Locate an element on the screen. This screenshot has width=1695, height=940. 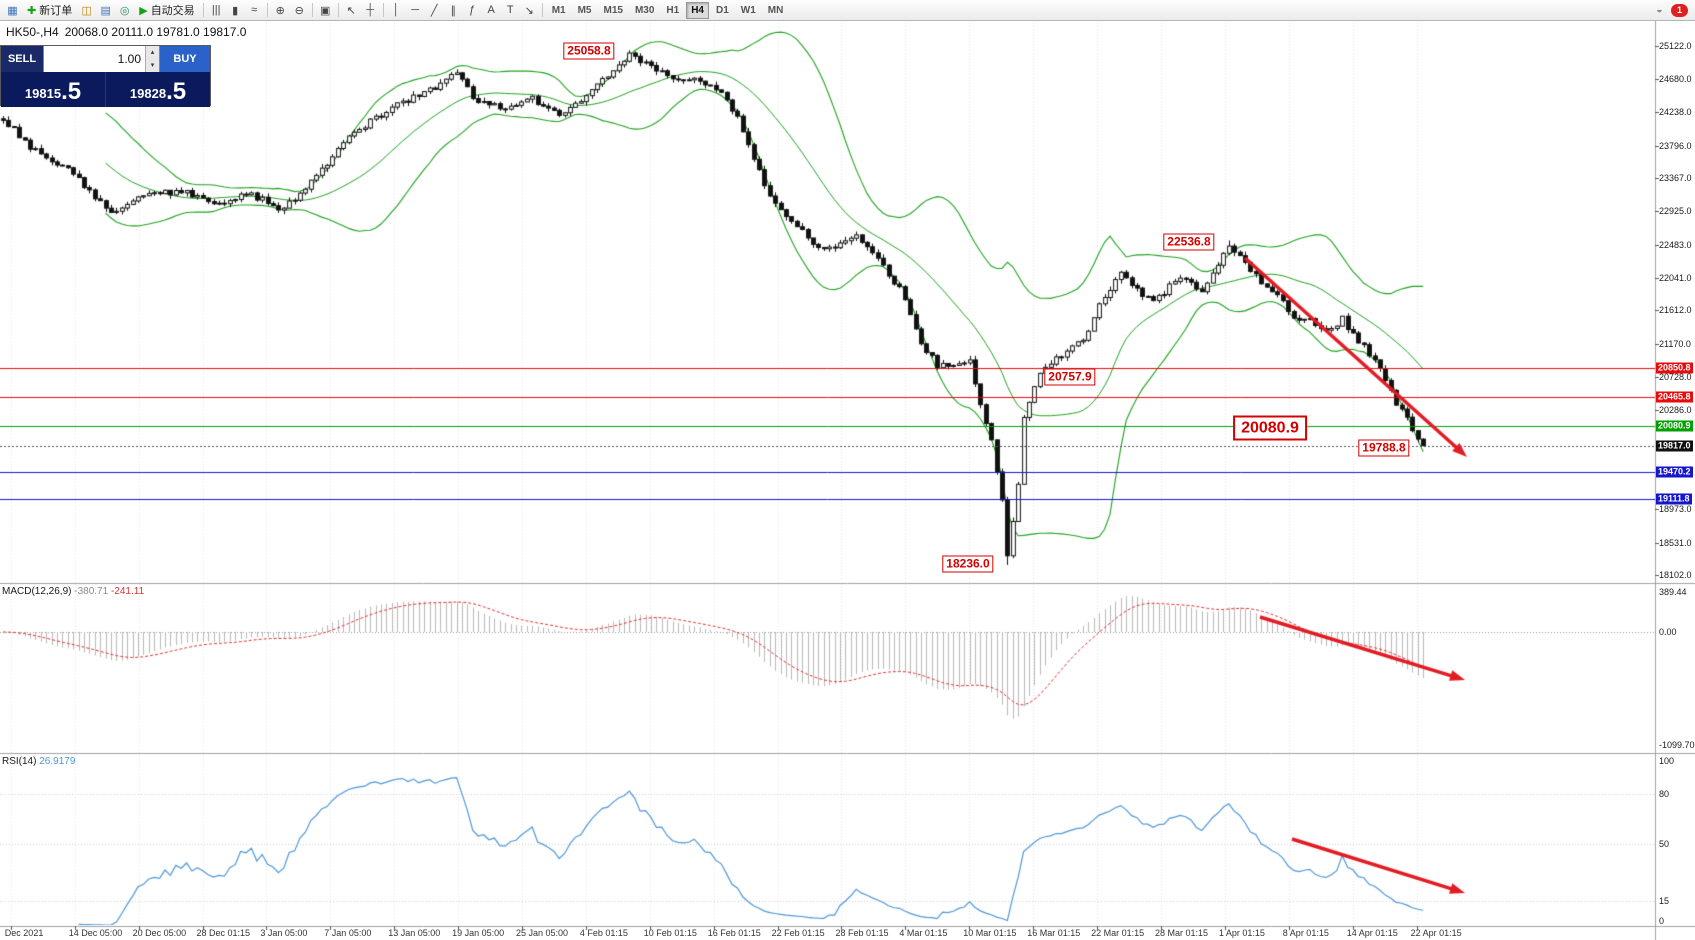
volume-down-icon: ▾ is located at coordinates (152, 65).